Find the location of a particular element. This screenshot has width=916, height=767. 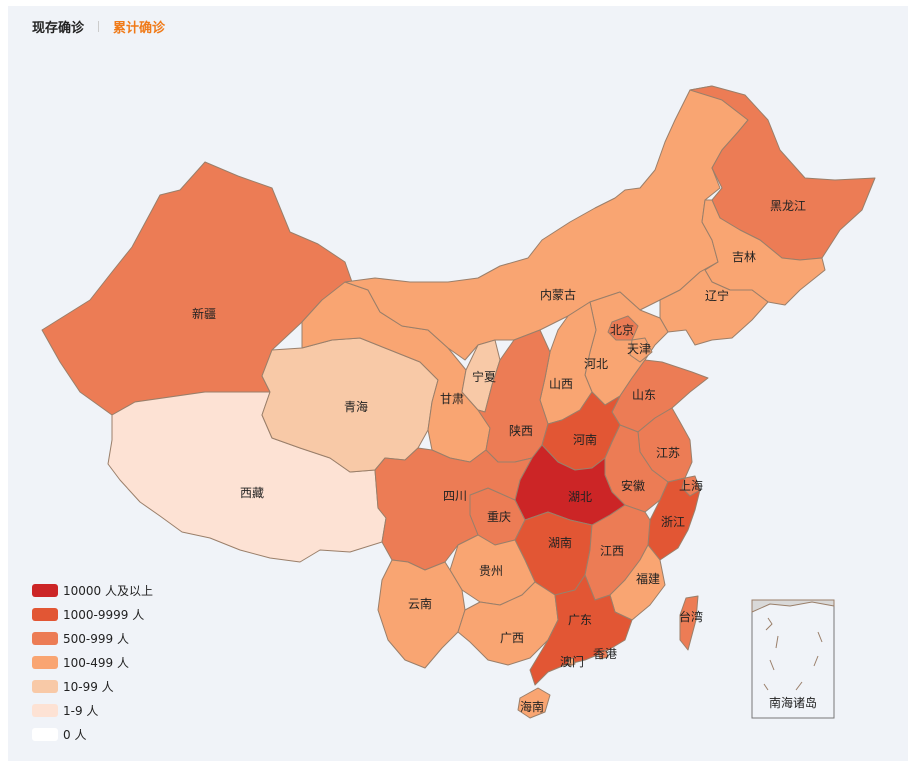

province-jilin is located at coordinates (763, 252).